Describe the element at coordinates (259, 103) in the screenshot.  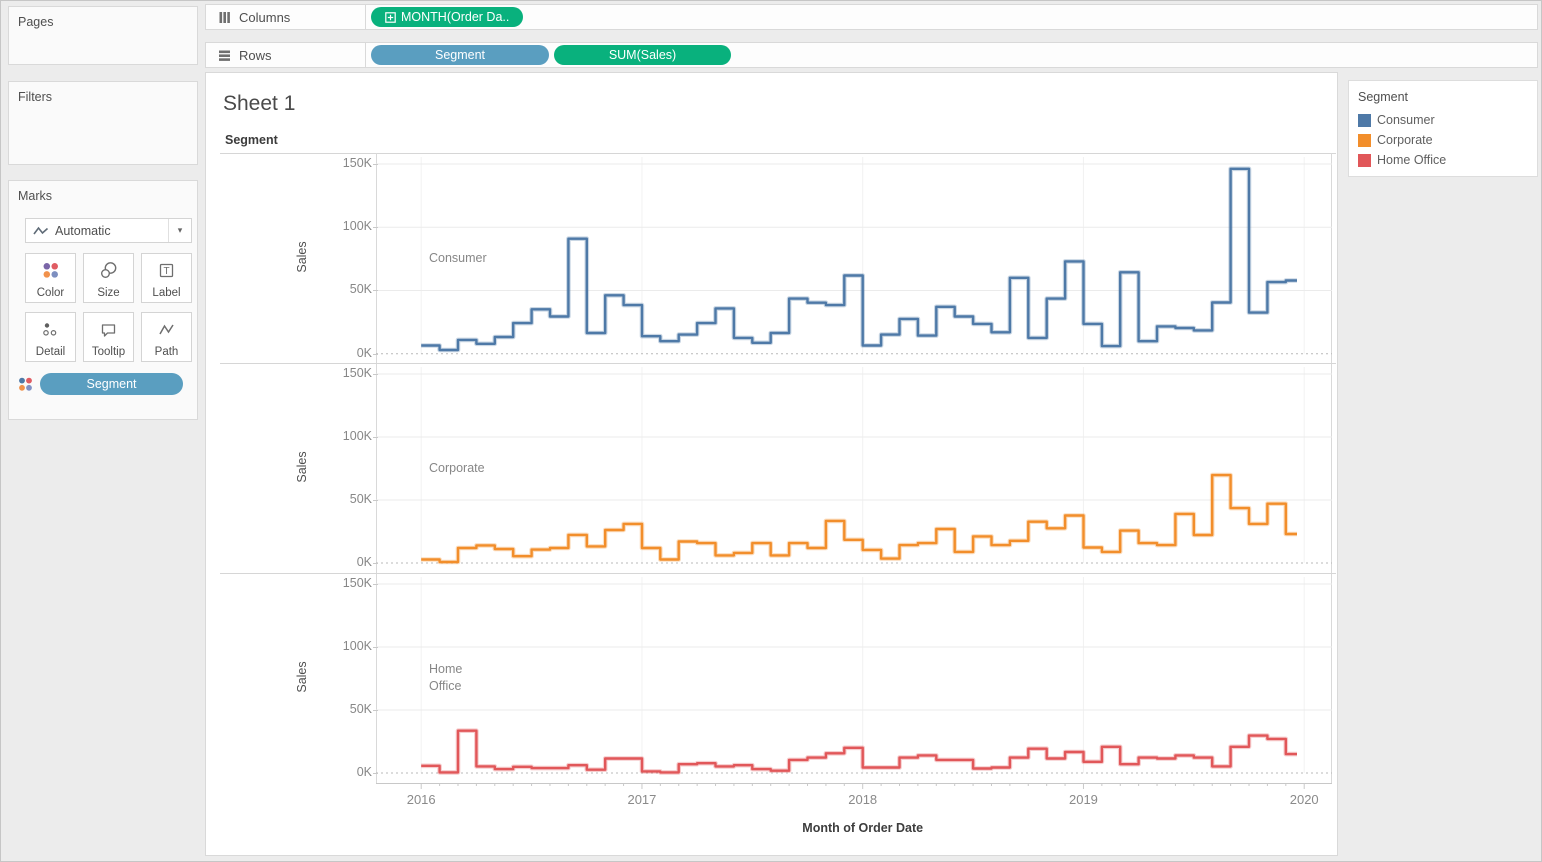
I see `sheet-title: Sheet 1` at that location.